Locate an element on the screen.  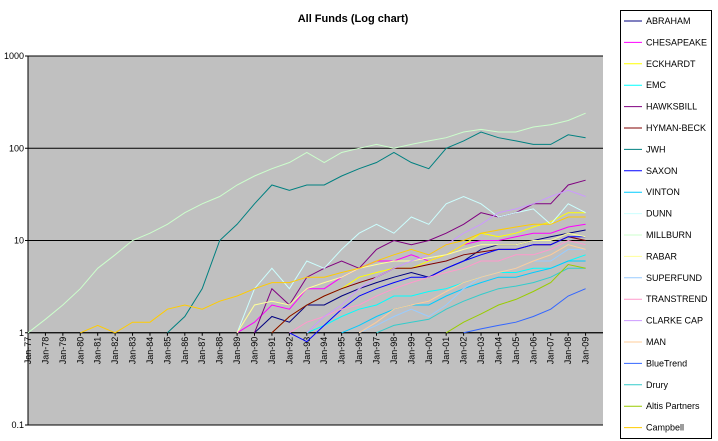
x-tick-label: Jan-87 is located at coordinates (202, 351).